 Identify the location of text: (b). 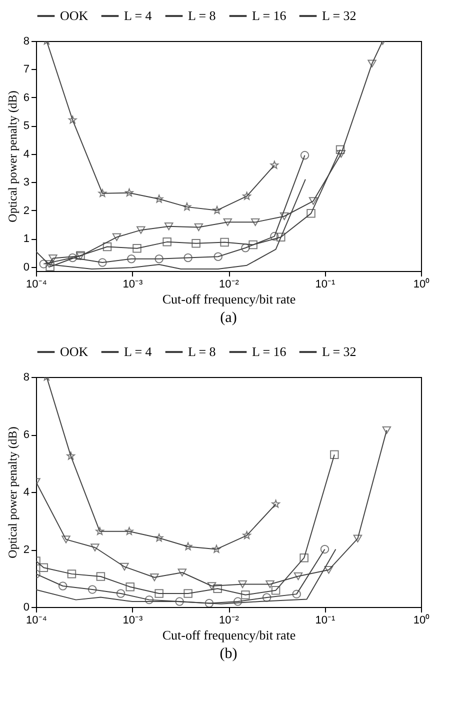
(229, 654).